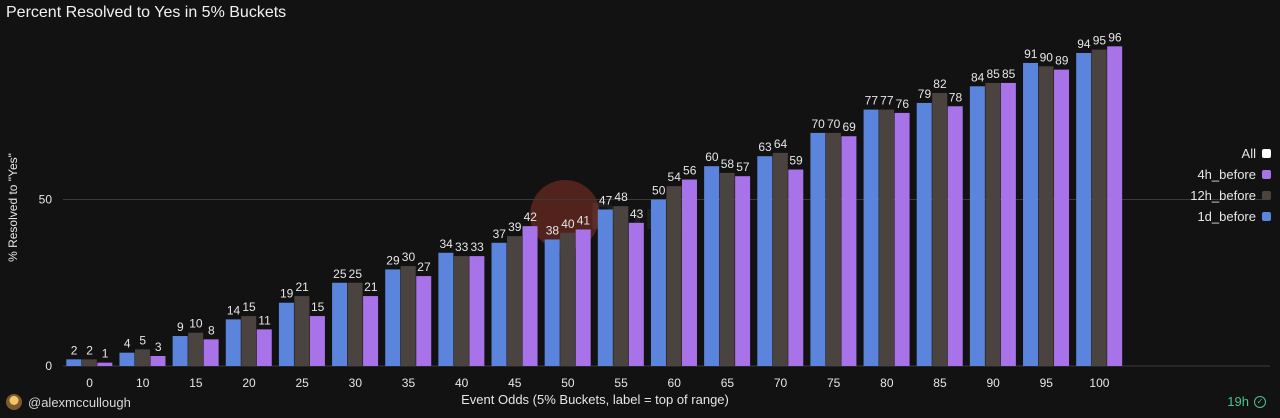  Describe the element at coordinates (940, 383) in the screenshot. I see `x-tick-label-85: 85` at that location.